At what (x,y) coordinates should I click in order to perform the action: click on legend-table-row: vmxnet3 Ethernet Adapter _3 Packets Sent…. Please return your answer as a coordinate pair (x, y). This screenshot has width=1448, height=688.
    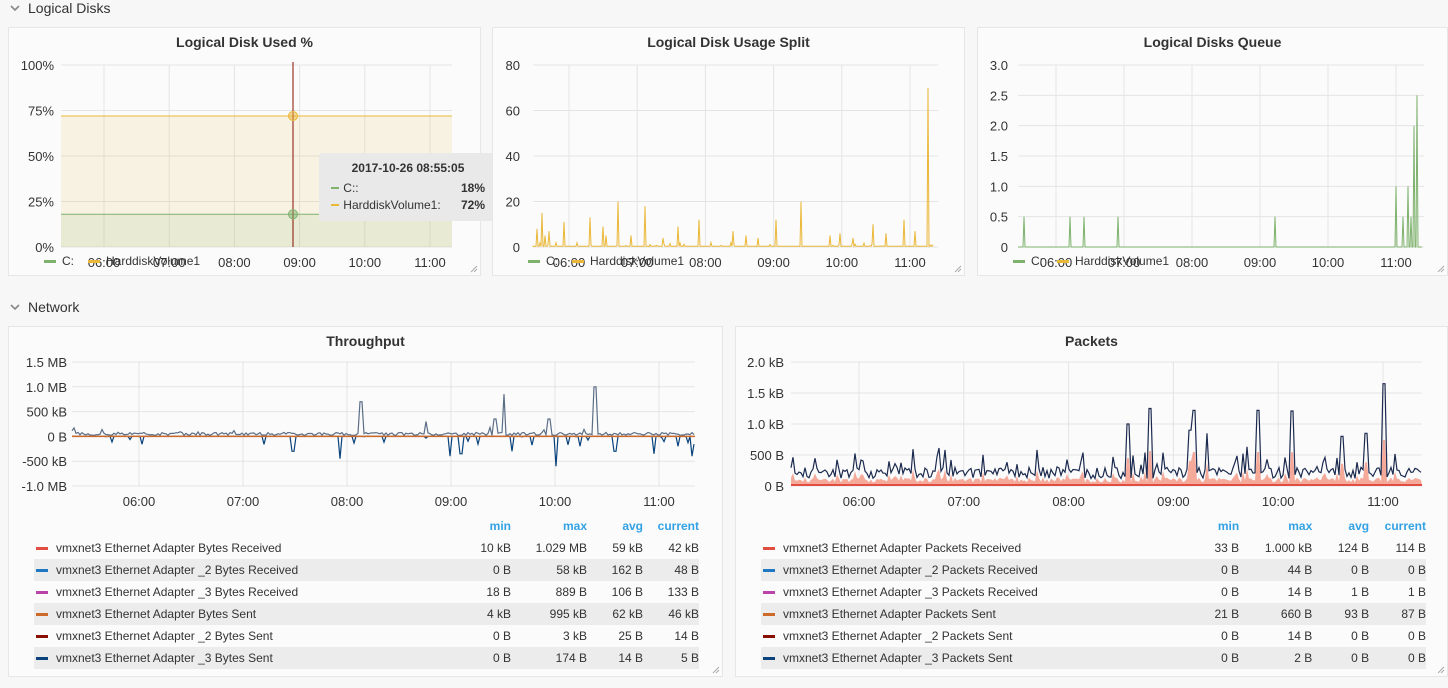
    Looking at the image, I should click on (1093, 658).